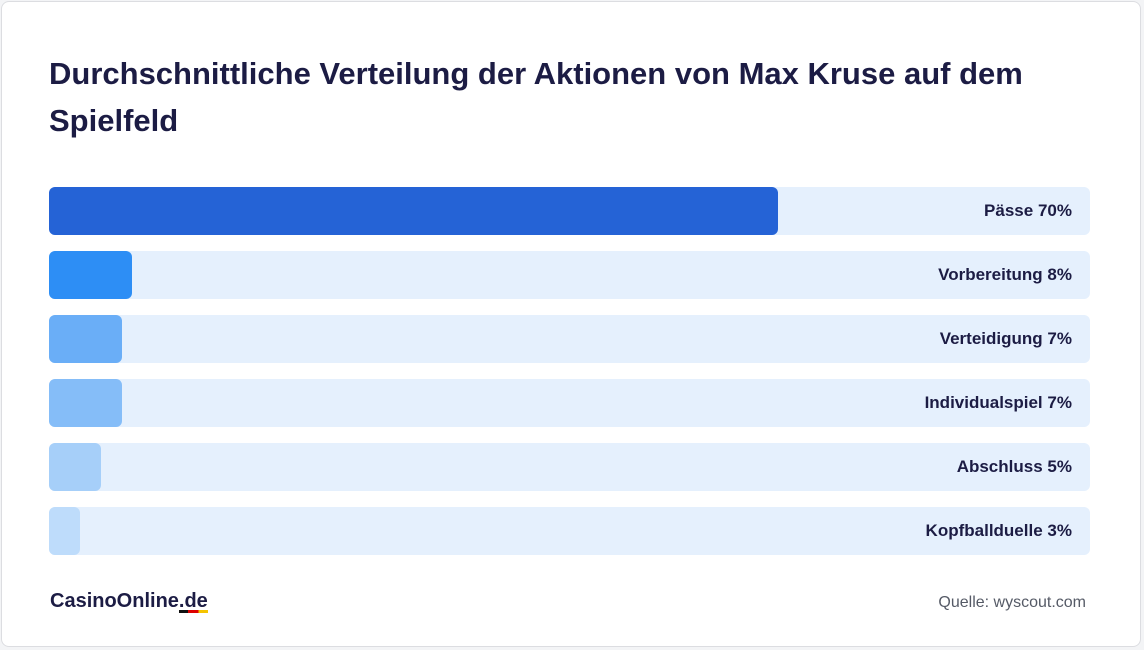 Image resolution: width=1144 pixels, height=650 pixels. I want to click on bar-label: Abschluss 5%, so click(1014, 467).